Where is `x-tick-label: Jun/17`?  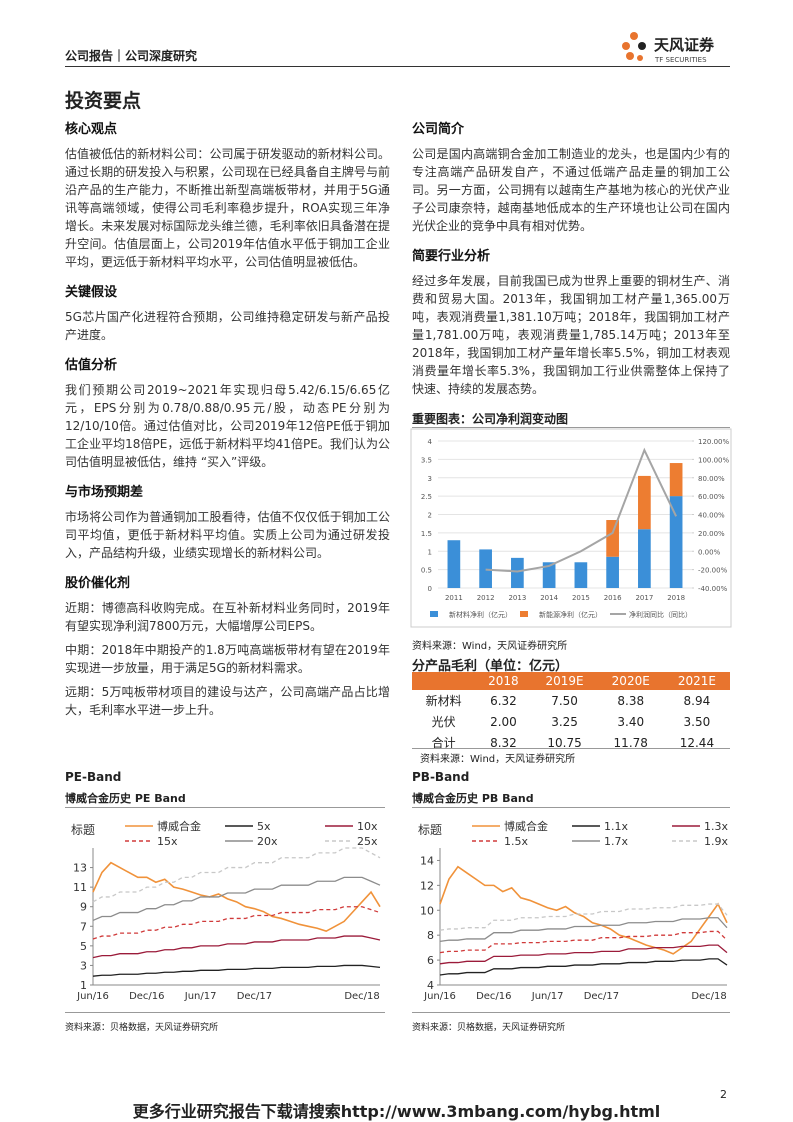 x-tick-label: Jun/17 is located at coordinates (547, 996).